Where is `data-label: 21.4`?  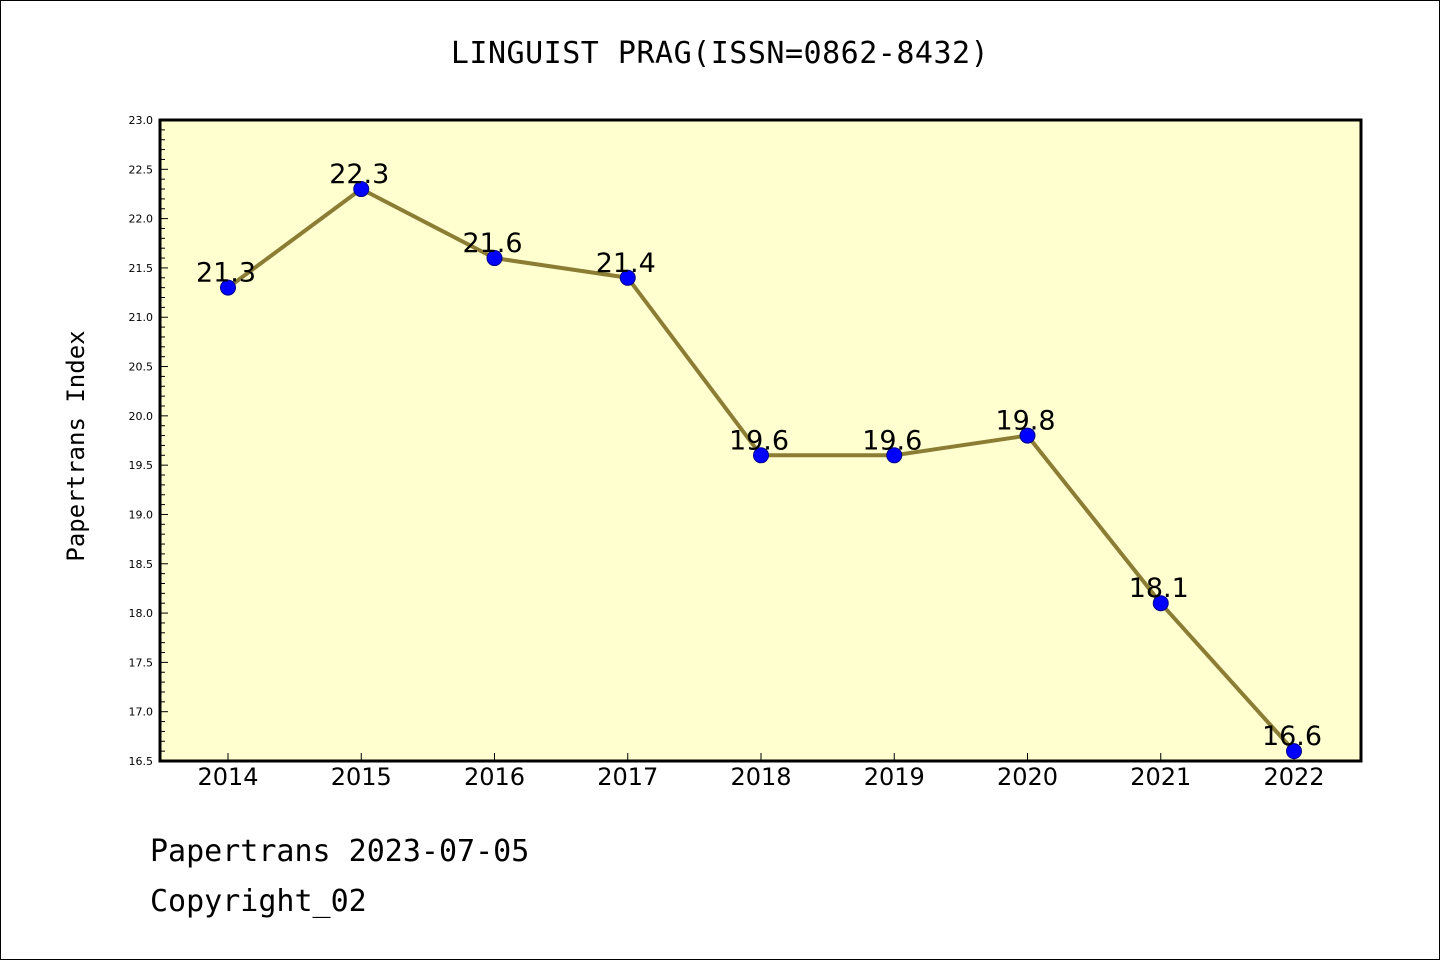 data-label: 21.4 is located at coordinates (626, 263).